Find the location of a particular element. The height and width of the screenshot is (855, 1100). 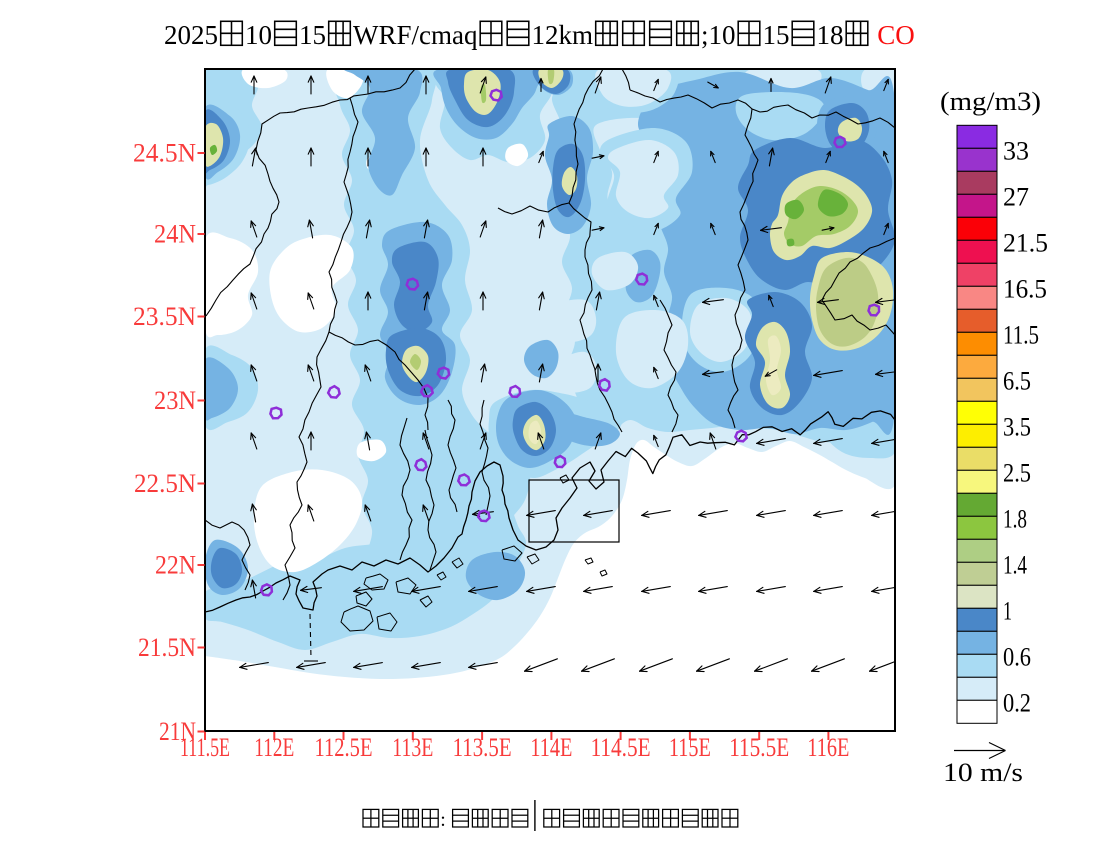

svg-text: 21.5 is located at coordinates (1025, 242).